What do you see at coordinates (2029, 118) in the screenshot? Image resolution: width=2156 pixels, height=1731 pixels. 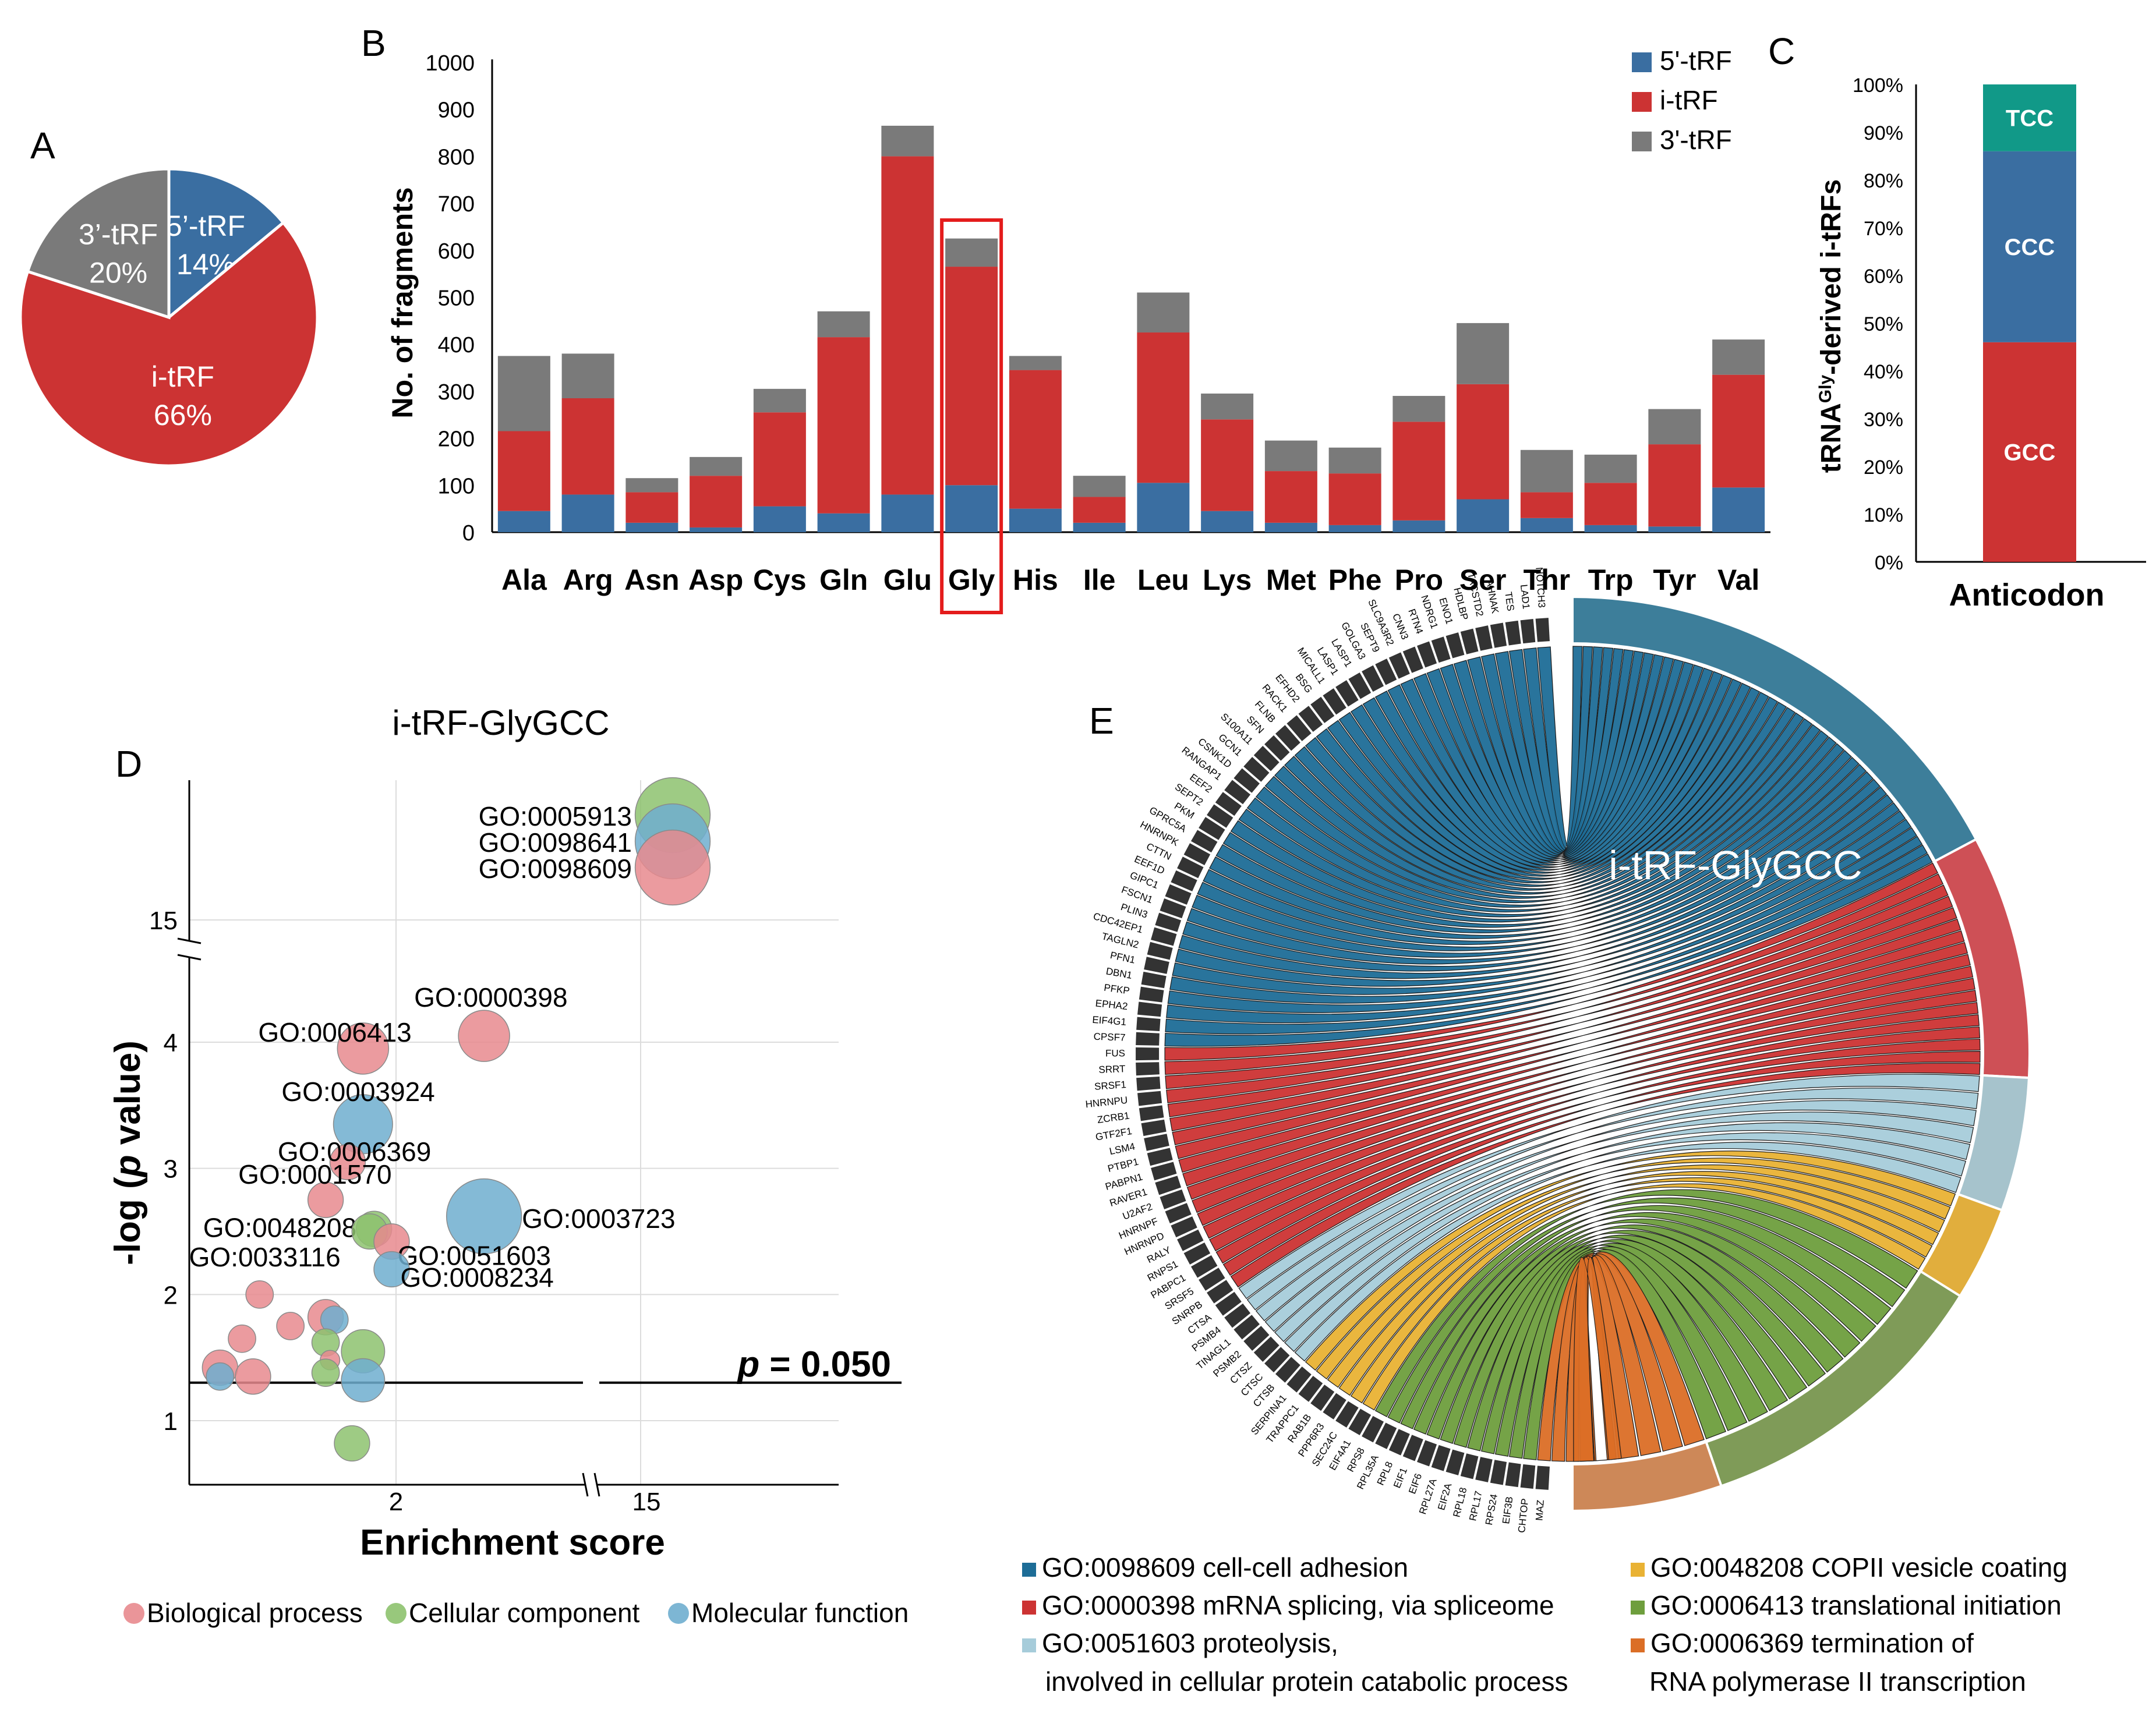 I see `segment-label: TCC` at bounding box center [2029, 118].